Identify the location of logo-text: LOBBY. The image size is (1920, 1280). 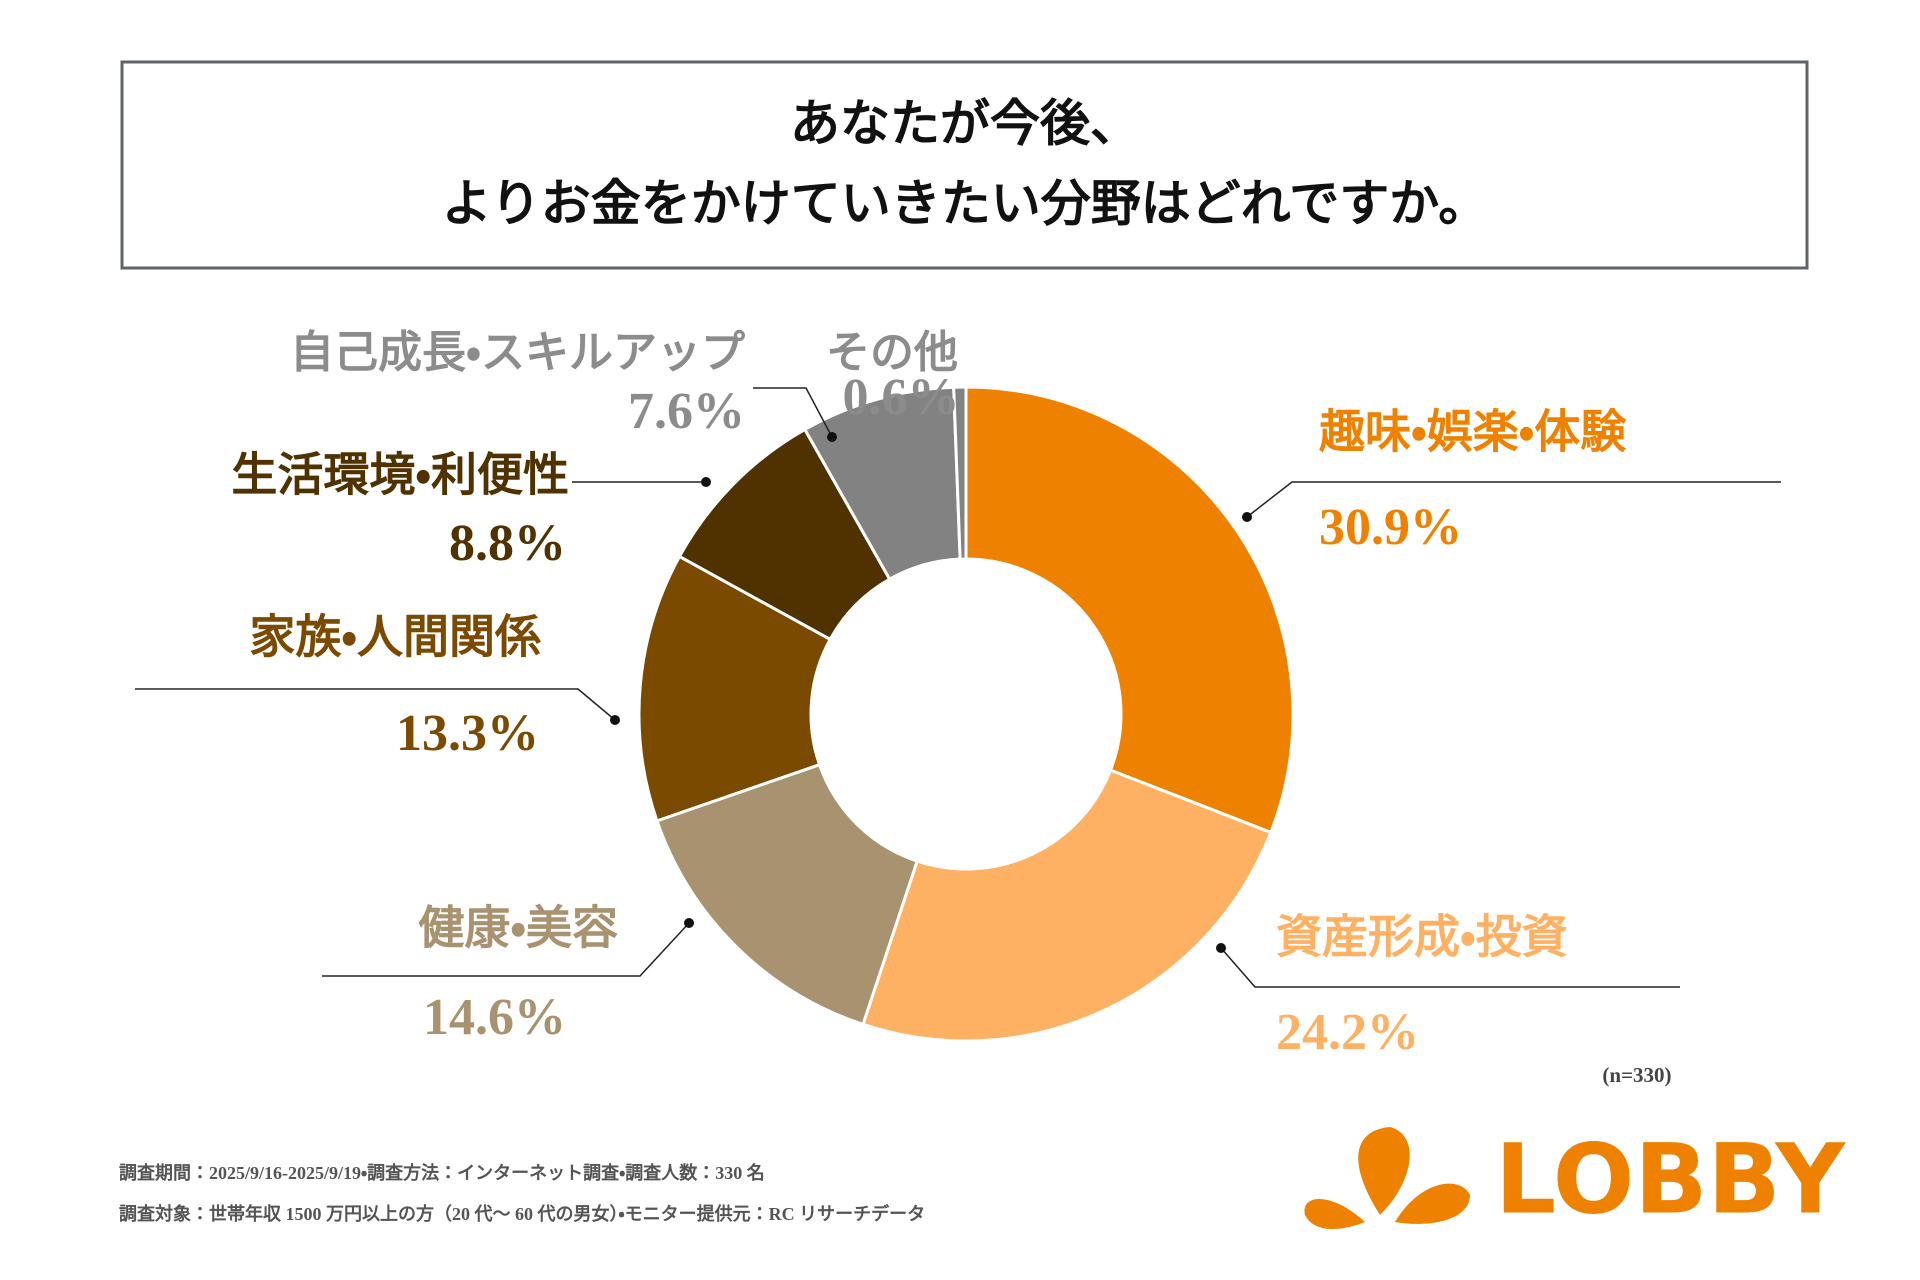
(1670, 1179).